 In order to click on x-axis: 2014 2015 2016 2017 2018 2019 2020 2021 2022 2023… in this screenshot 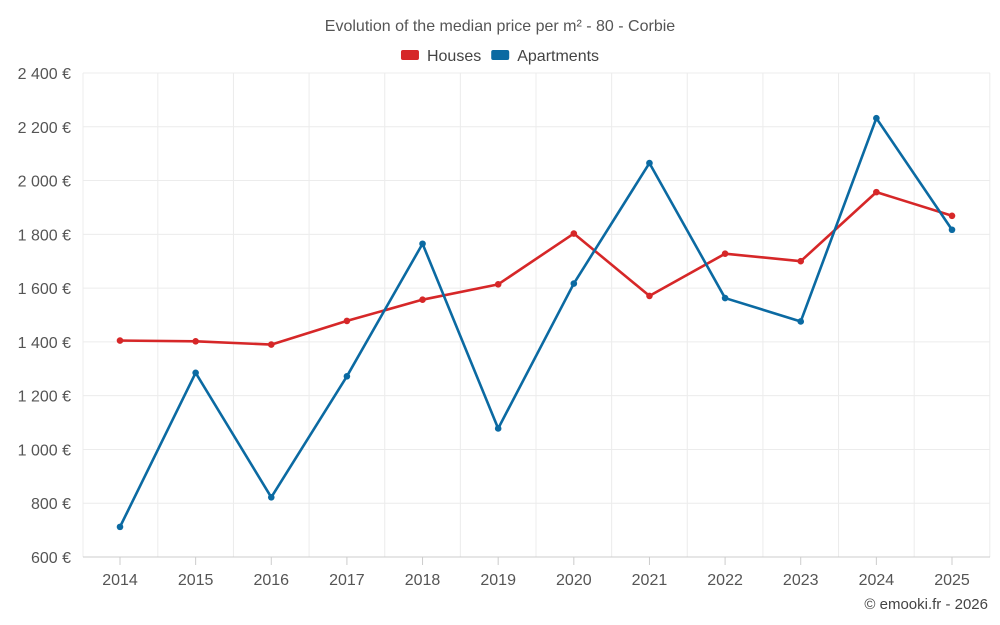, I will do `click(536, 573)`.